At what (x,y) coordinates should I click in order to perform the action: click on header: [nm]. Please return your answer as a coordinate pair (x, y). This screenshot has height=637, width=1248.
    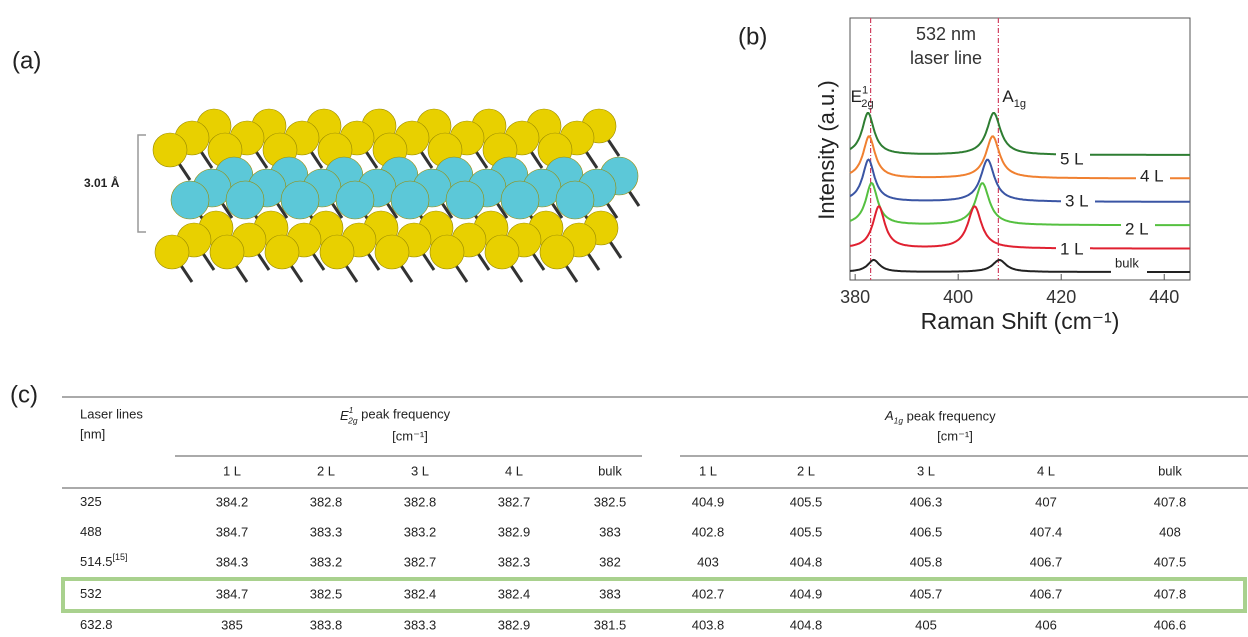
    Looking at the image, I should click on (92, 433).